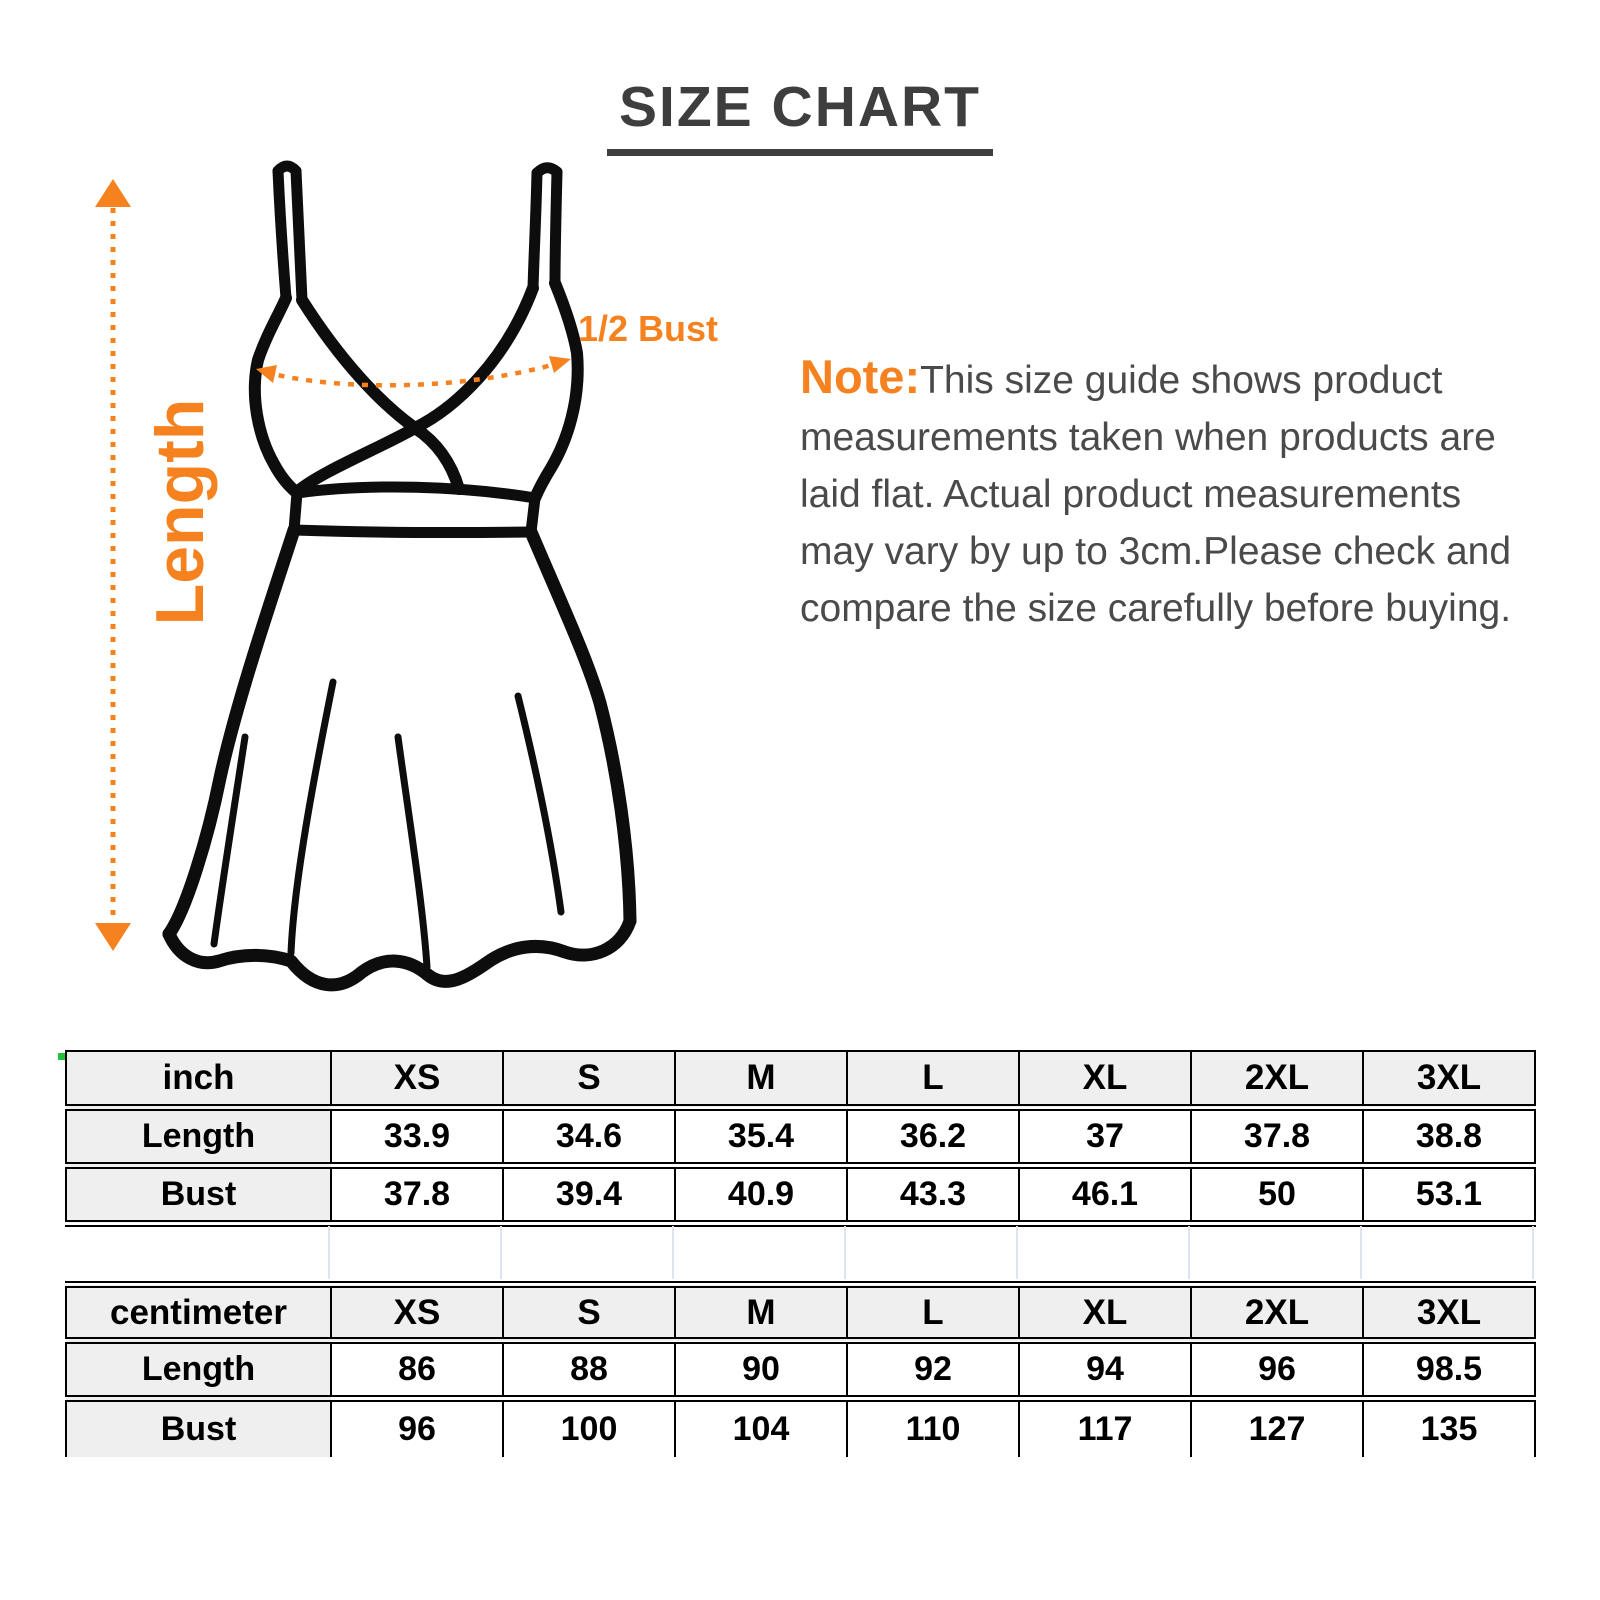  I want to click on value-cell: 46.1, so click(1105, 1196).